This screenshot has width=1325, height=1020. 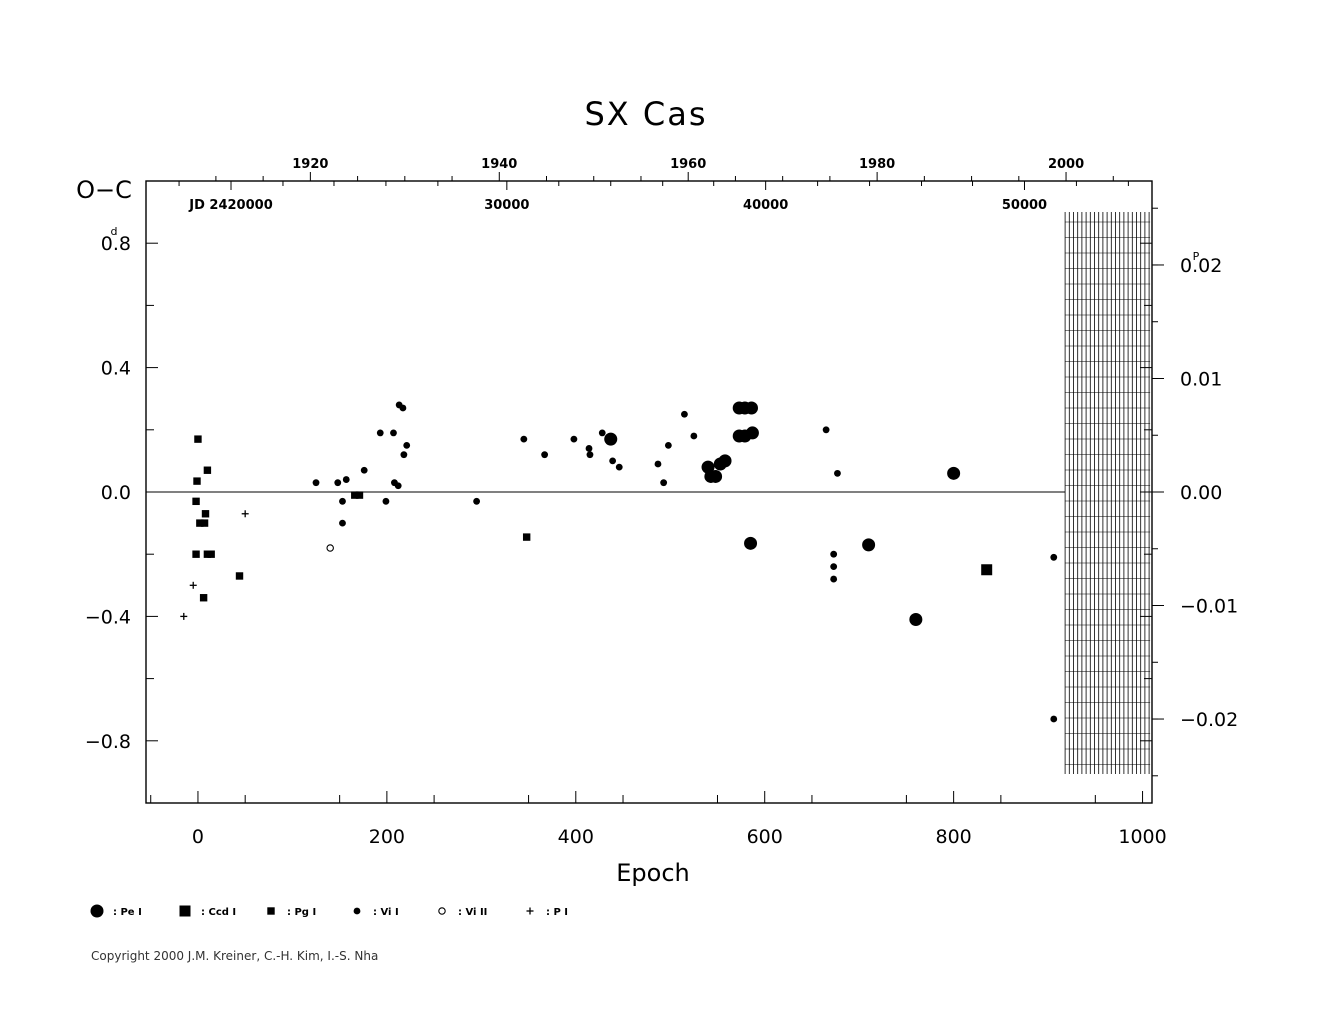 What do you see at coordinates (442, 911) in the screenshot?
I see `legend-marker-vi2` at bounding box center [442, 911].